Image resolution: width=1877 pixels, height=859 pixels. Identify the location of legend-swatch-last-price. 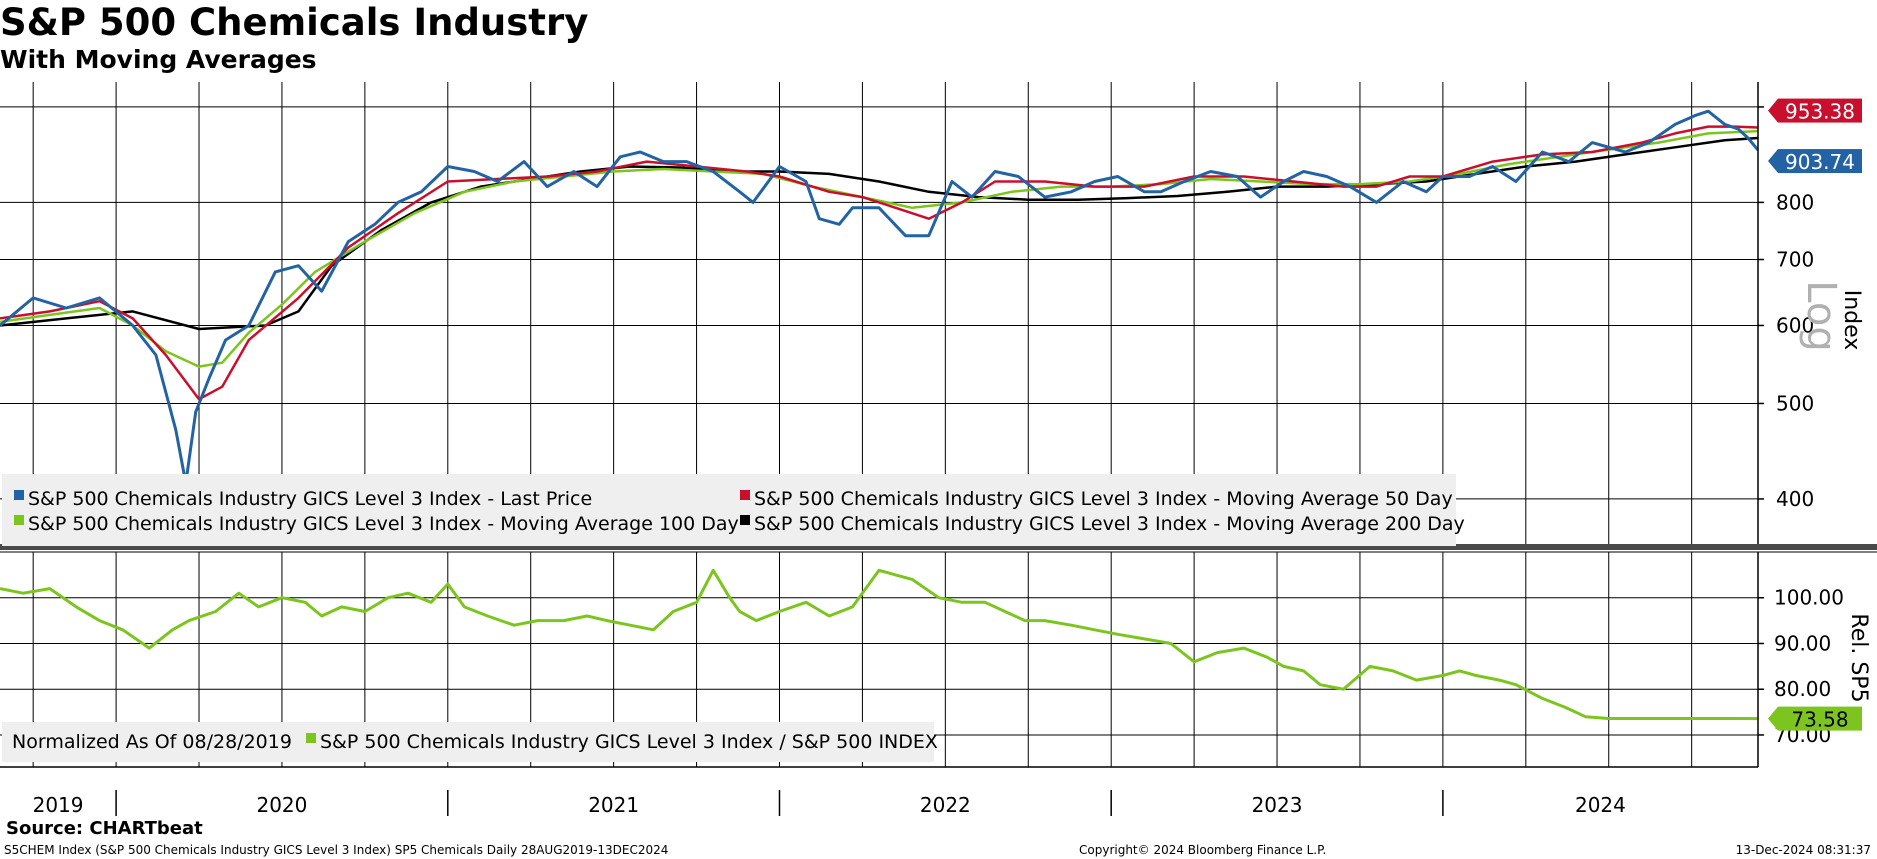
(19, 495).